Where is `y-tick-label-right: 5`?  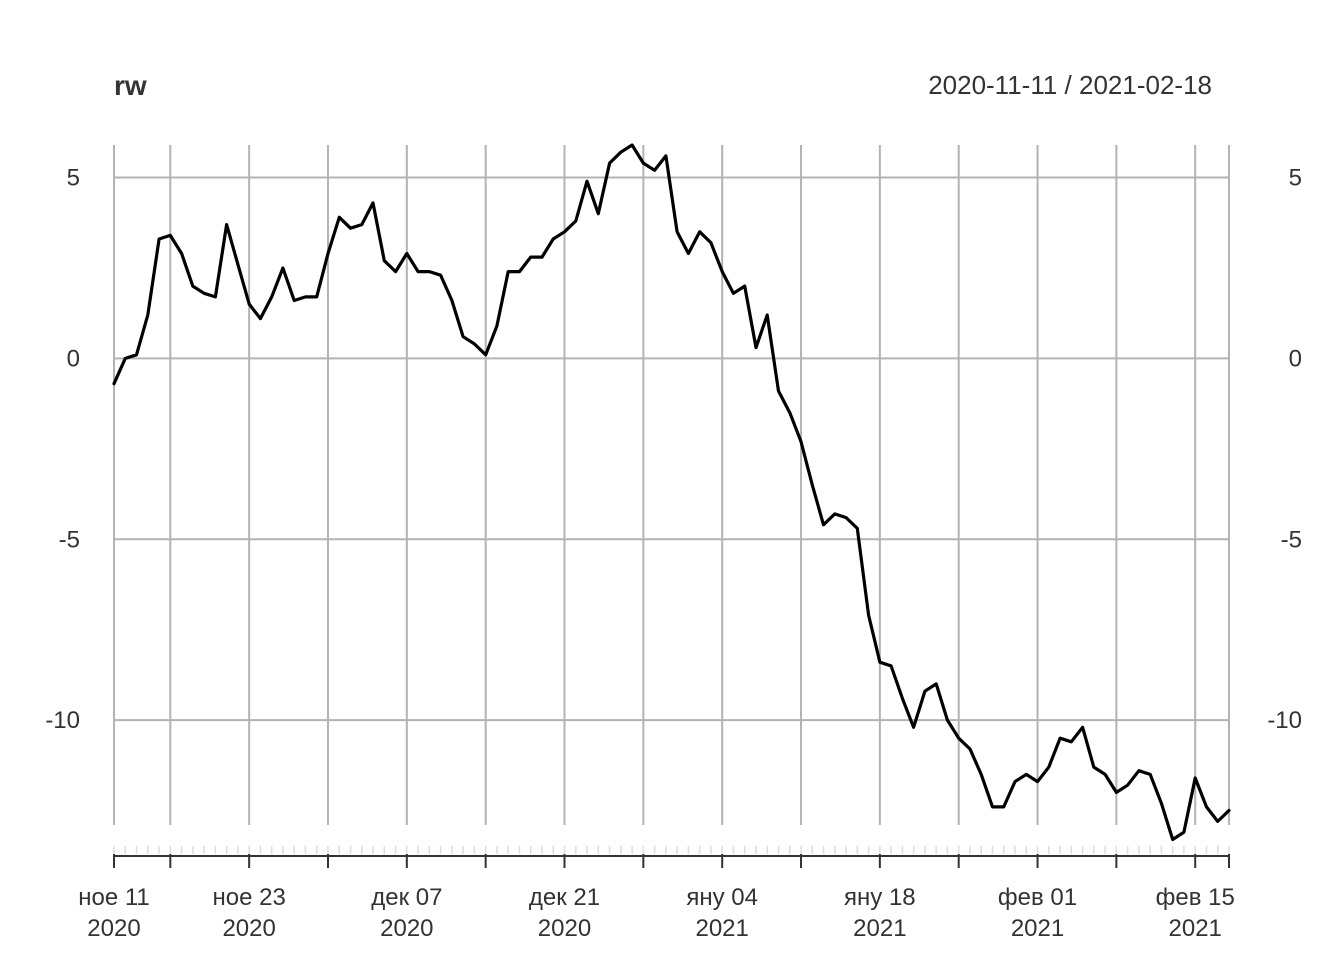 y-tick-label-right: 5 is located at coordinates (1295, 178).